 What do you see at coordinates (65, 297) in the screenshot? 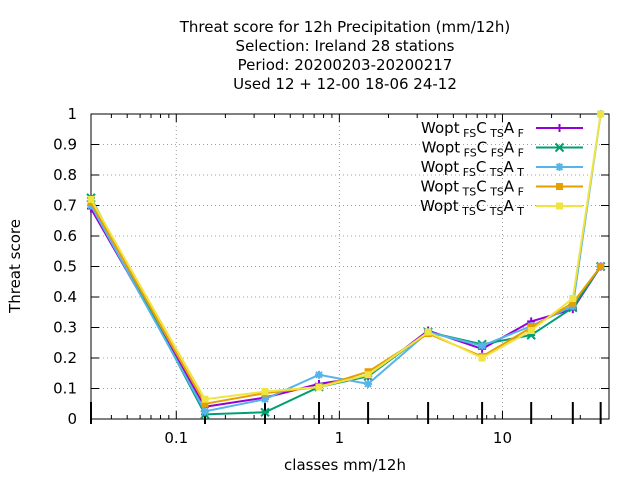
I see `y-tick-label: 0.4` at bounding box center [65, 297].